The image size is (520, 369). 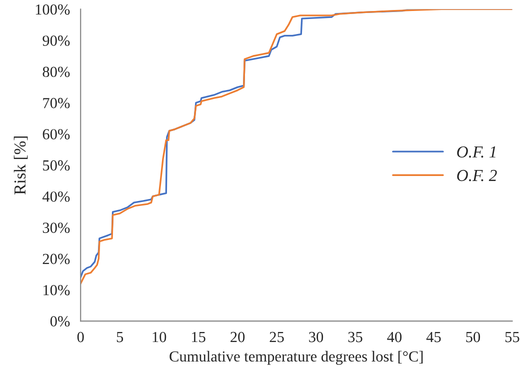 I want to click on y-tick-label: 100%, so click(x=53, y=9).